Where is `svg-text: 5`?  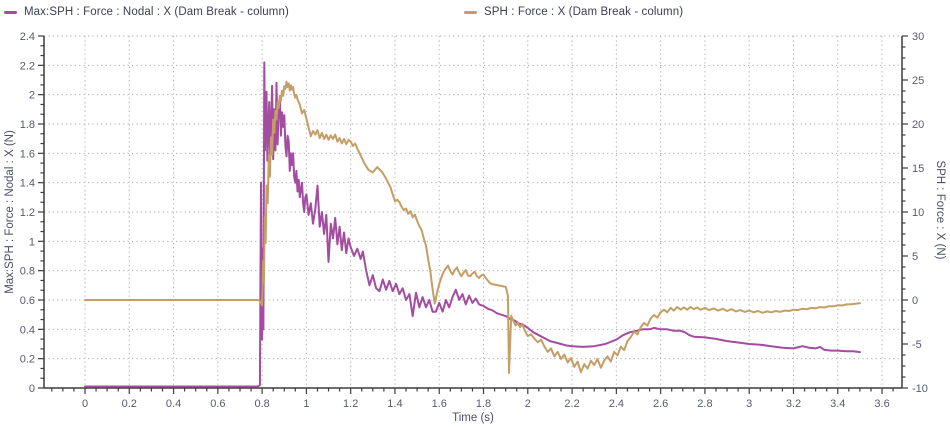 svg-text: 5 is located at coordinates (915, 257).